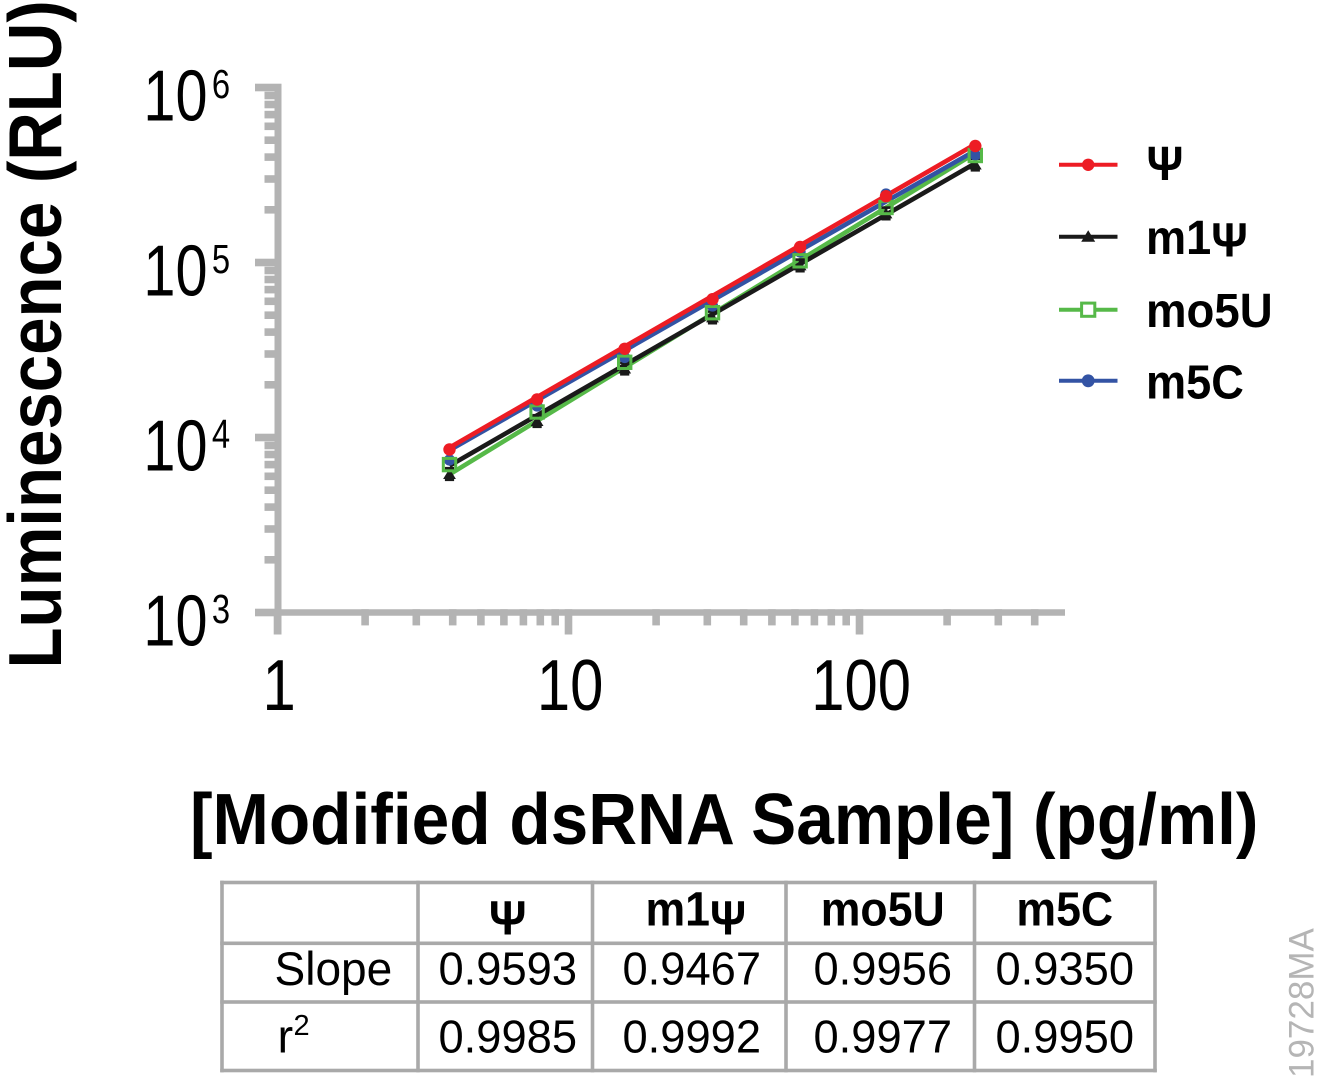 The height and width of the screenshot is (1076, 1322). I want to click on svg-text: 19728MA, so click(1302, 1002).